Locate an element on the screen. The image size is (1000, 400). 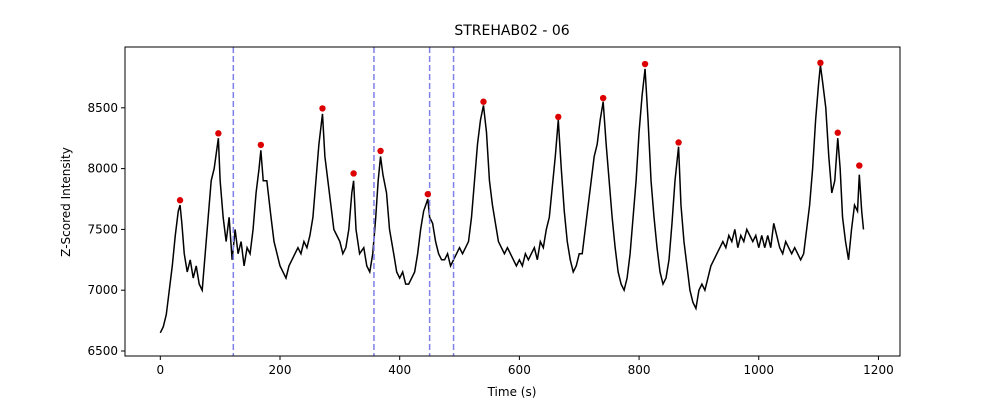
x-tick-label: 200 is located at coordinates (280, 370).